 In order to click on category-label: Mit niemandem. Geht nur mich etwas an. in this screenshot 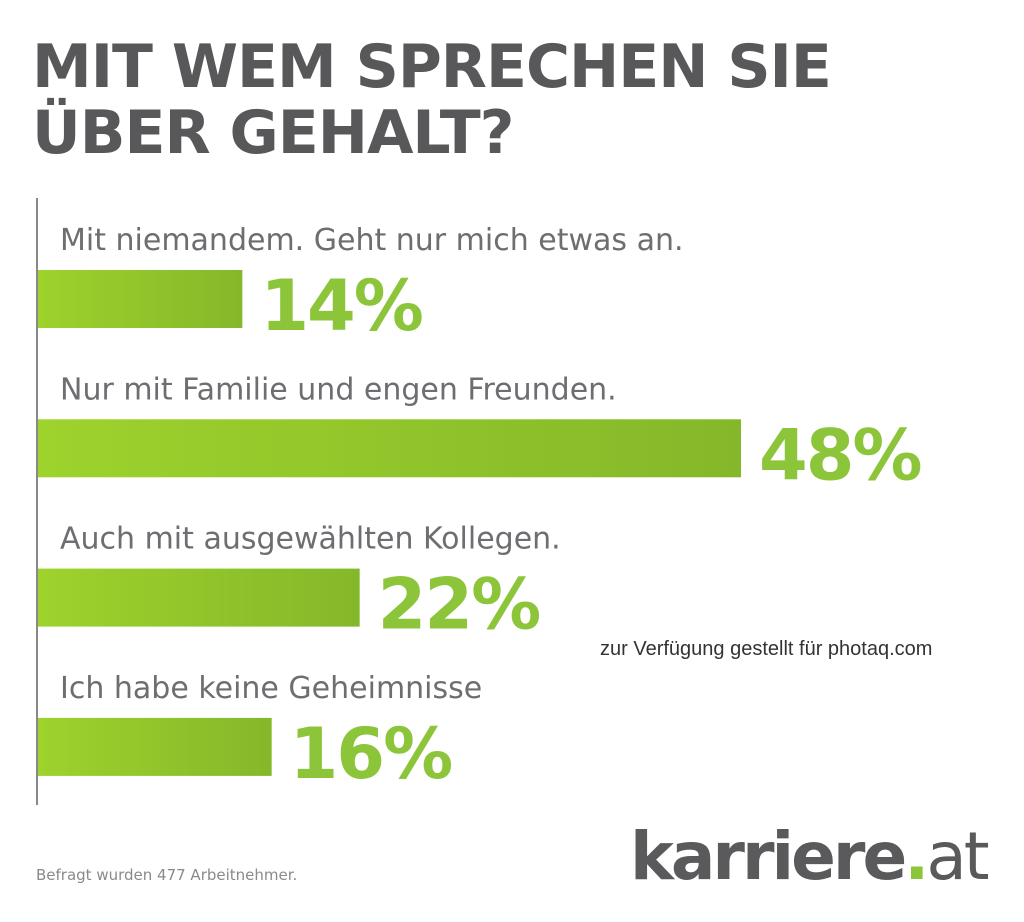, I will do `click(372, 240)`.